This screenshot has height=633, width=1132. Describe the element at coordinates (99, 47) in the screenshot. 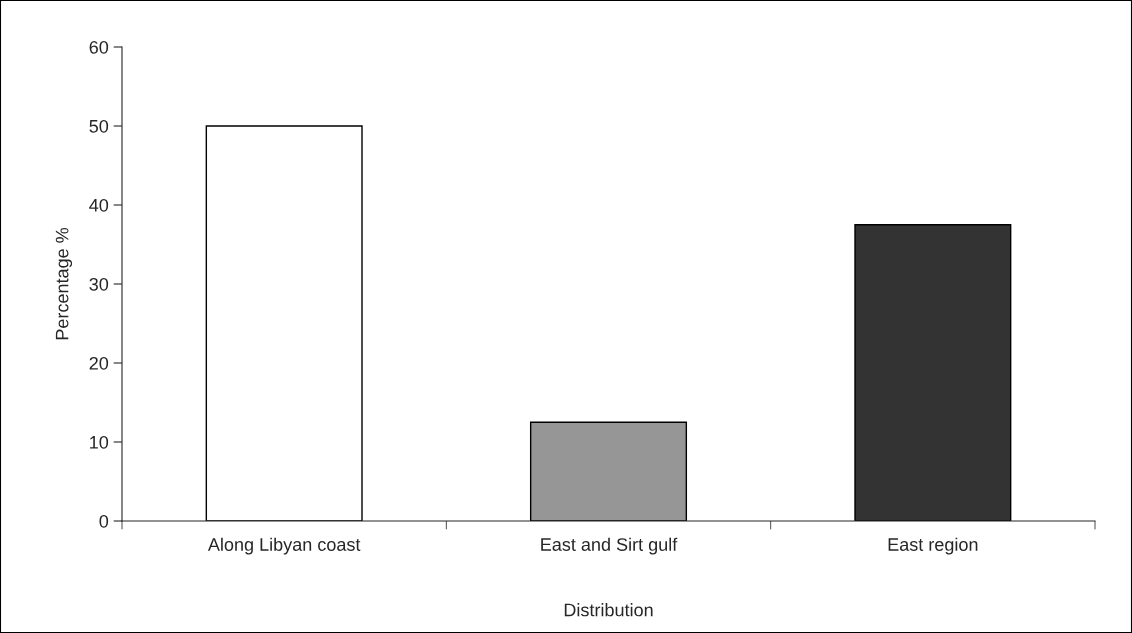

I see `y-tick-label: 60` at that location.